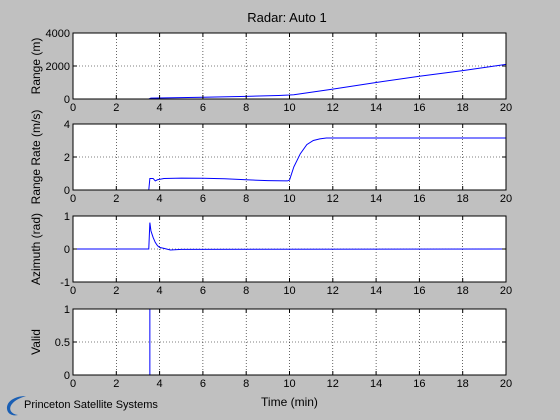  I want to click on swoosh-icon, so click(16, 406).